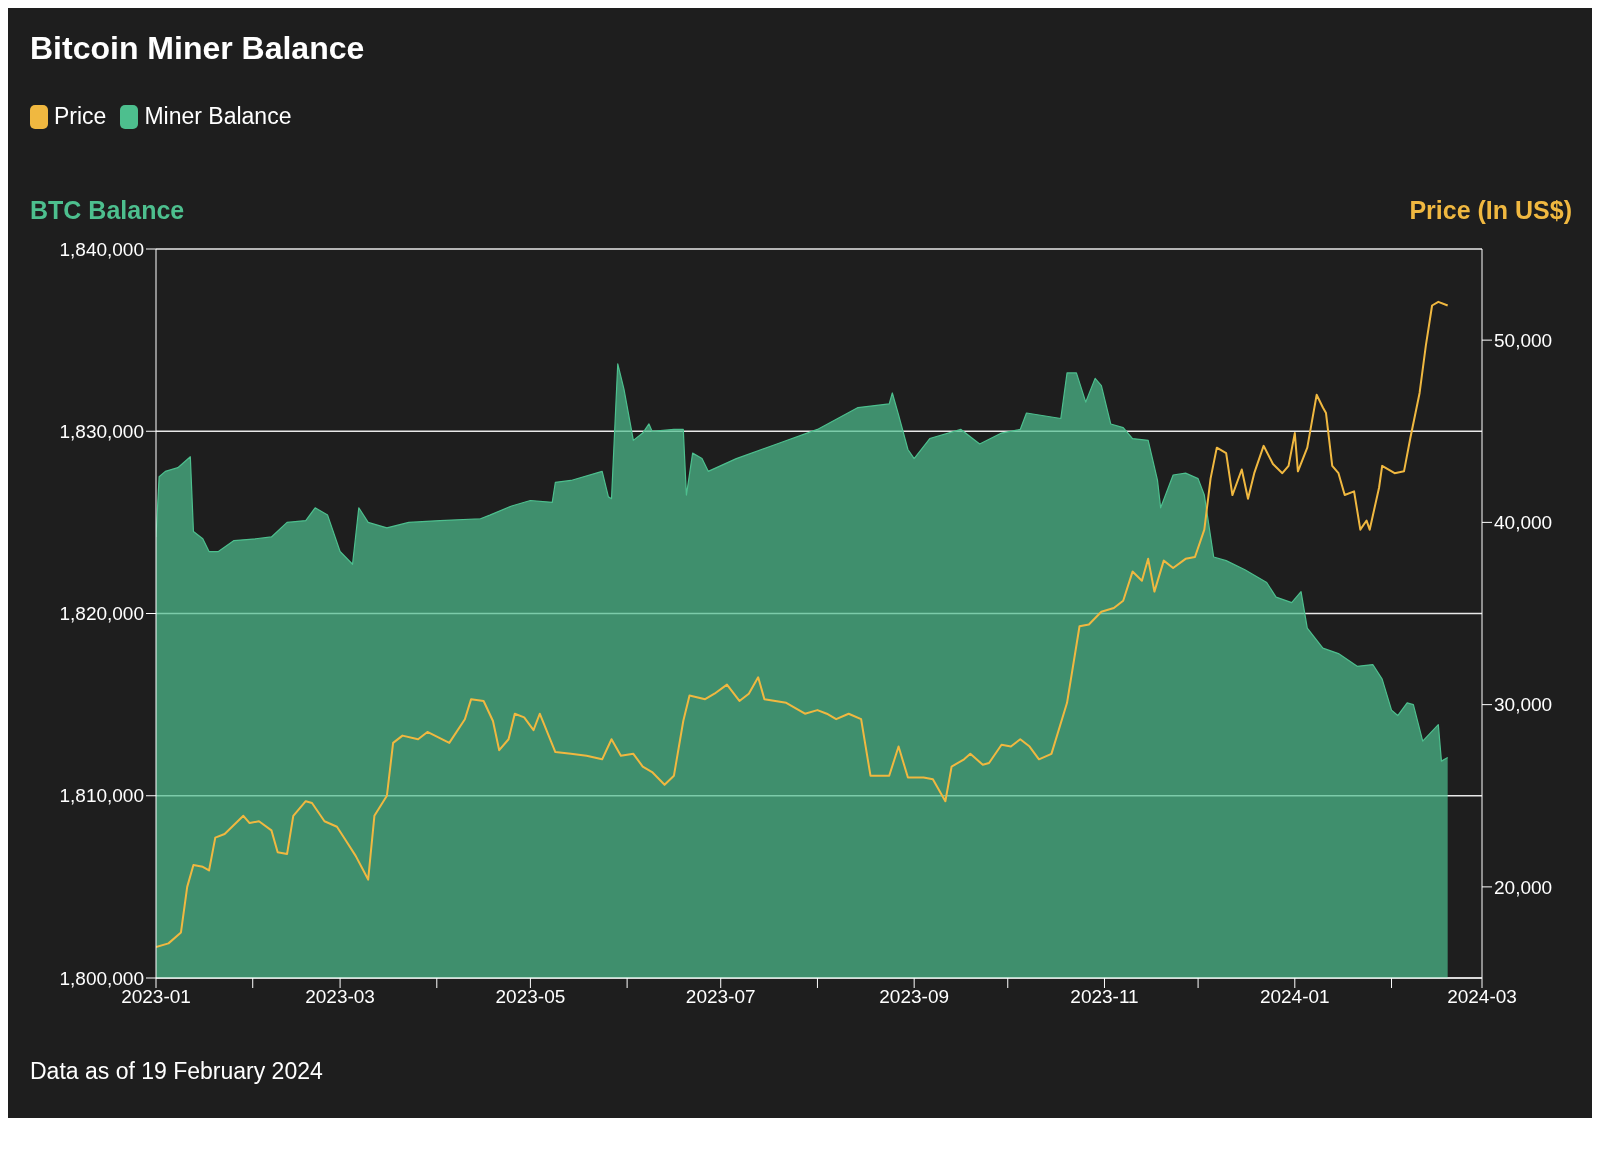  Describe the element at coordinates (197, 48) in the screenshot. I see `chart-title: Bitcoin Miner Balance` at that location.